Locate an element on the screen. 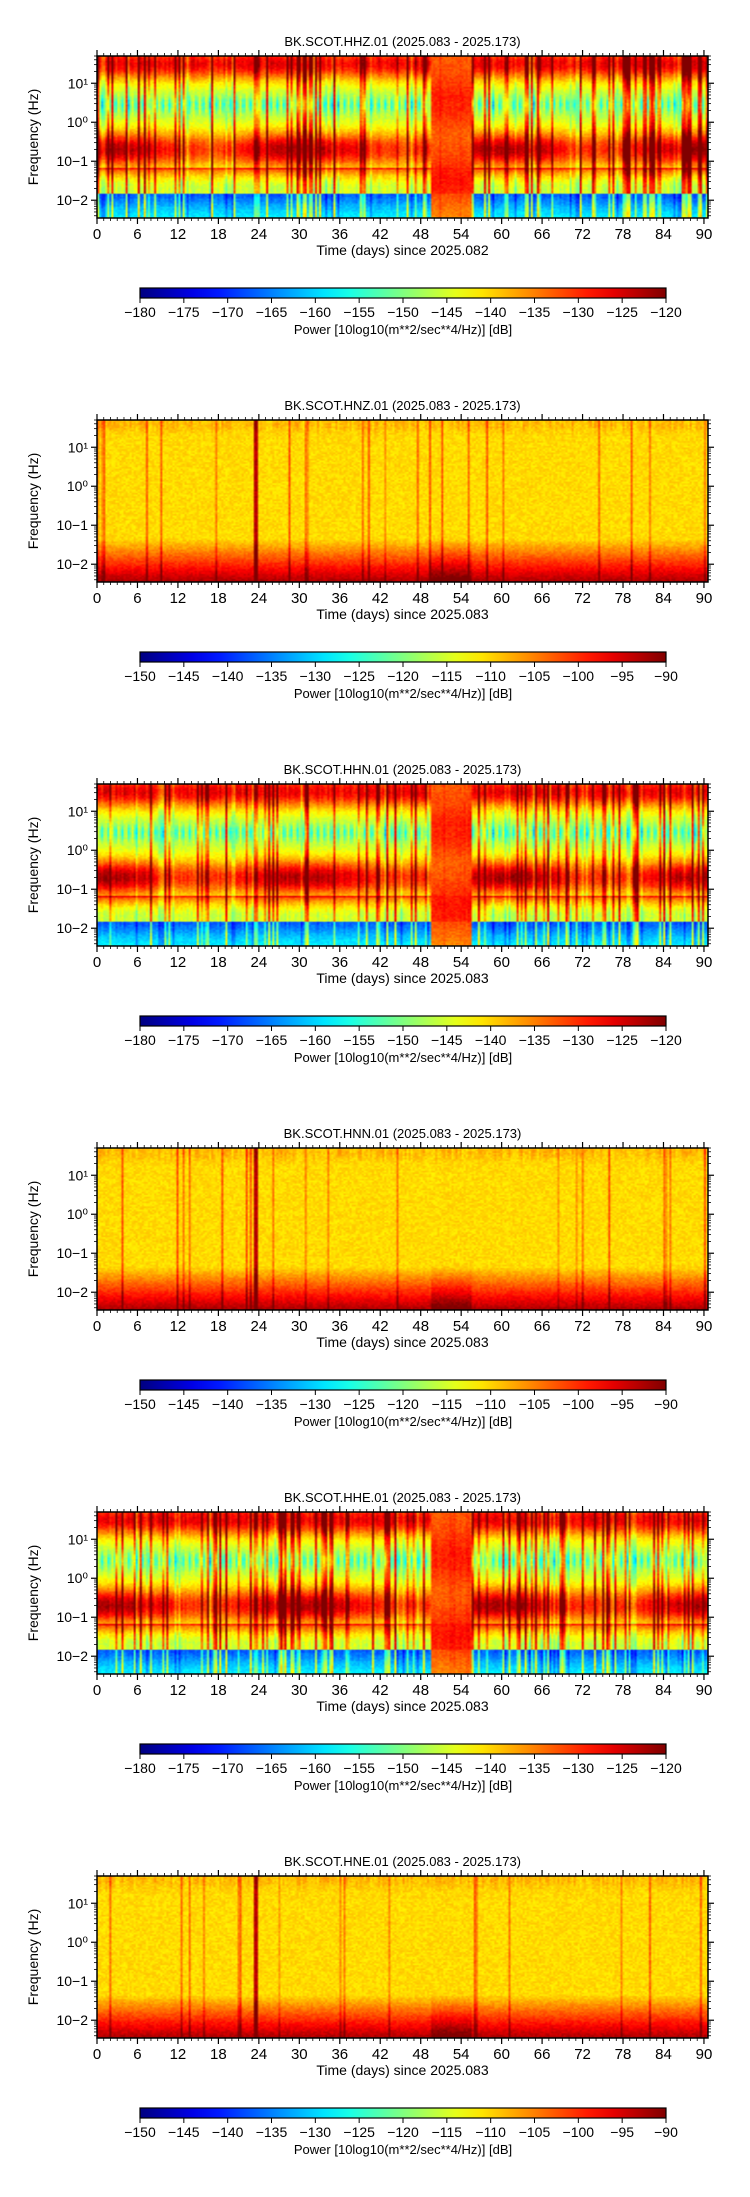 Image resolution: width=750 pixels, height=2197 pixels. colorbar-tick-label: −155 is located at coordinates (359, 1768).